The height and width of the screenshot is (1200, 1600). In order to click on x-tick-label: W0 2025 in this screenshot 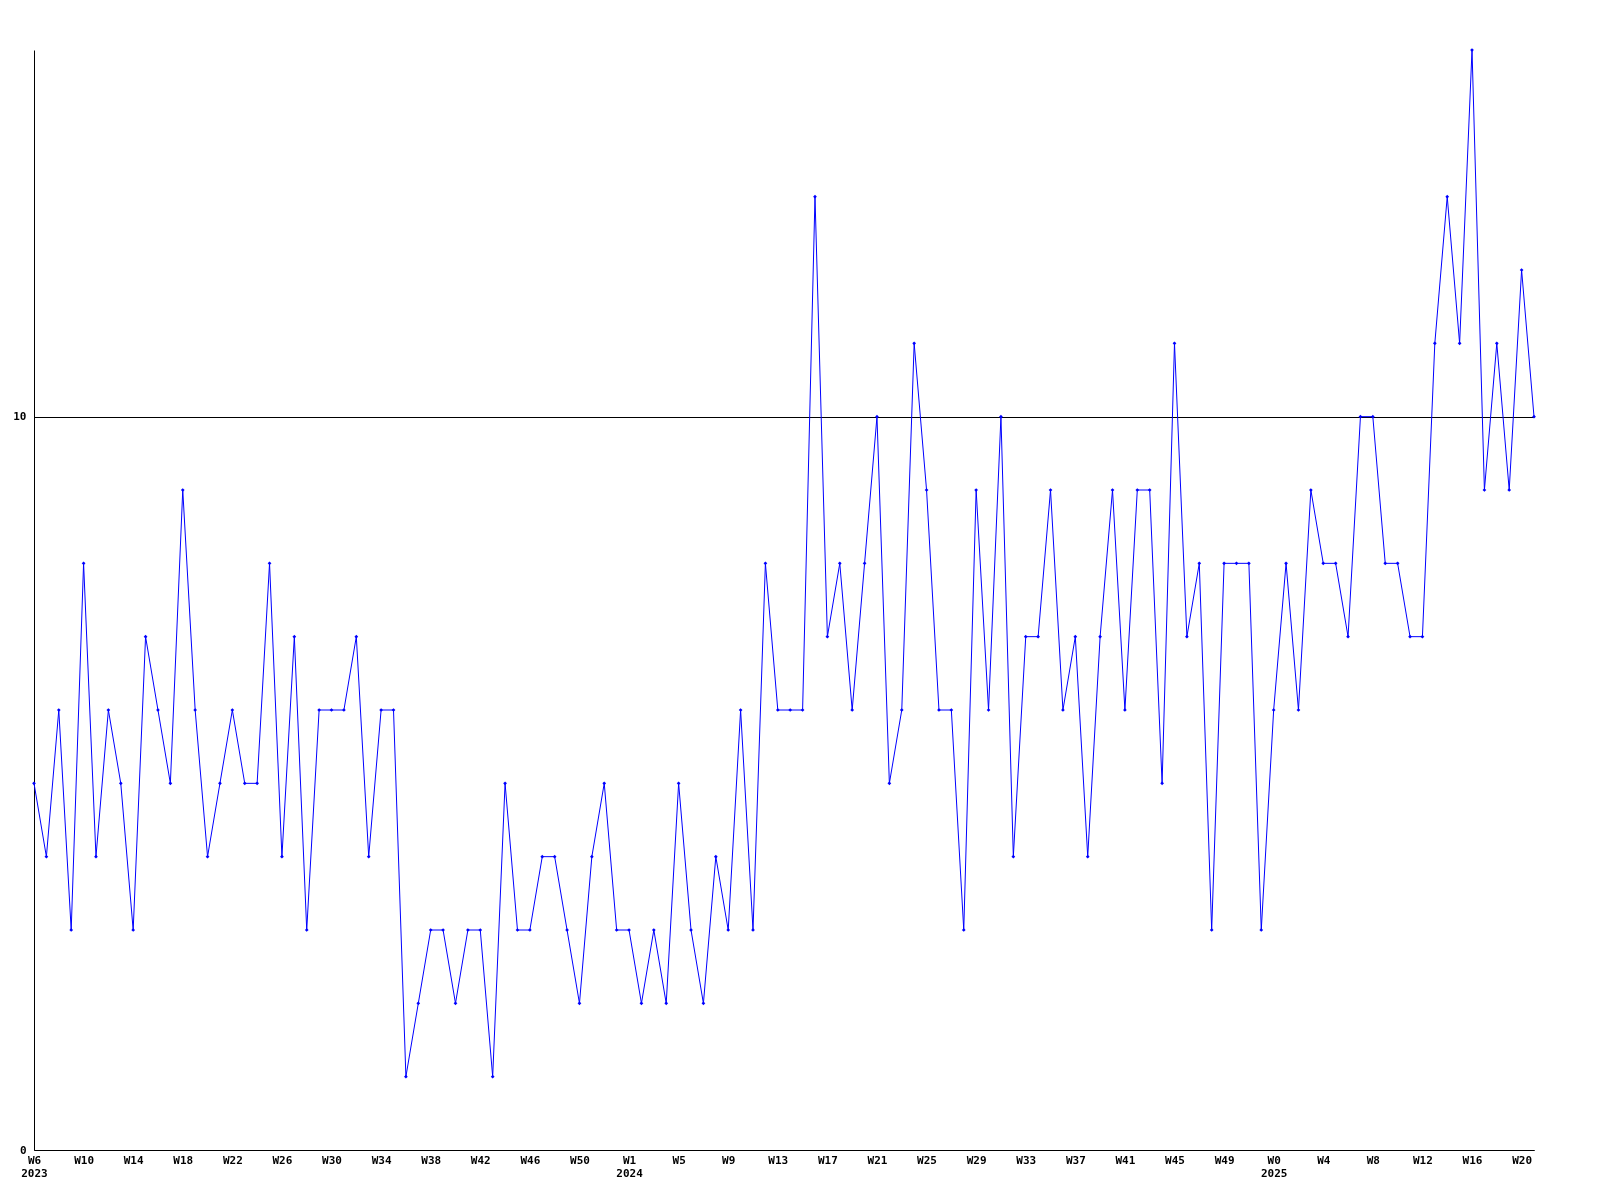, I will do `click(1274, 1166)`.